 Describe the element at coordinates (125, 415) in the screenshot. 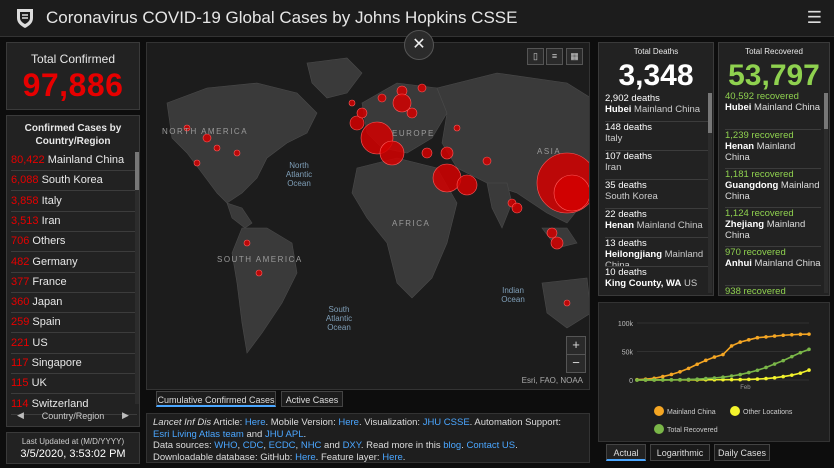

I see `pager-next-icon: ▶` at that location.